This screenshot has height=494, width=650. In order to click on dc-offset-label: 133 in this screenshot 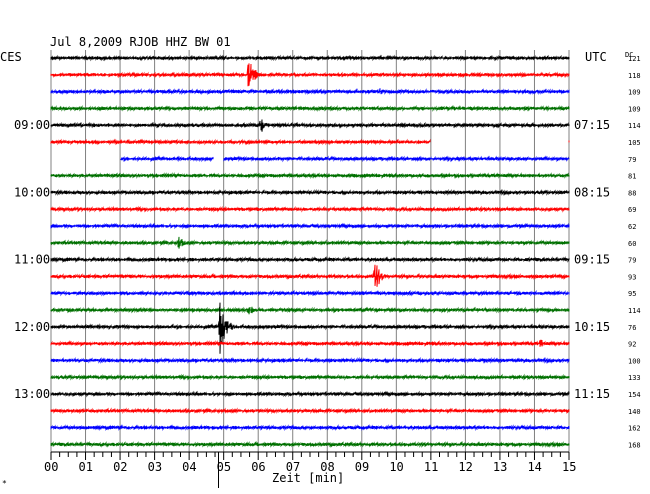, I will do `click(634, 378)`.